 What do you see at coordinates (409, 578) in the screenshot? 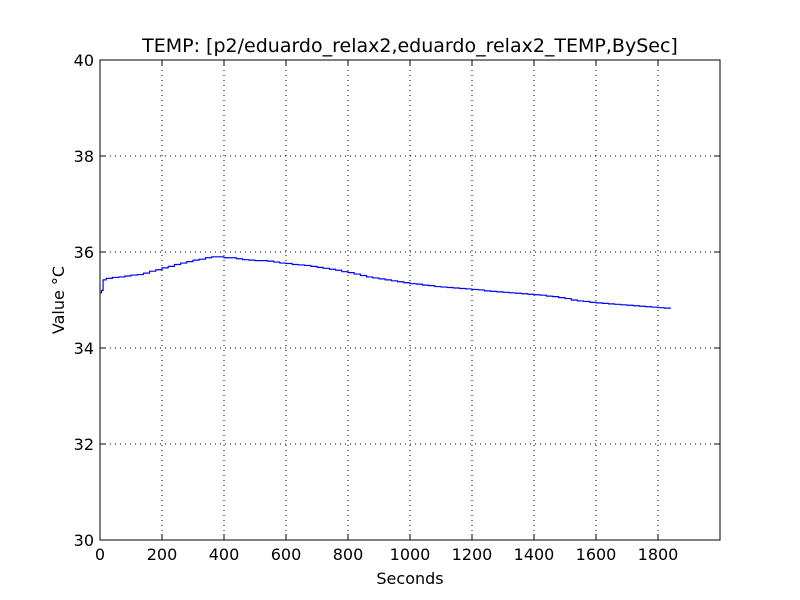
I see `x-axis-label: Seconds` at bounding box center [409, 578].